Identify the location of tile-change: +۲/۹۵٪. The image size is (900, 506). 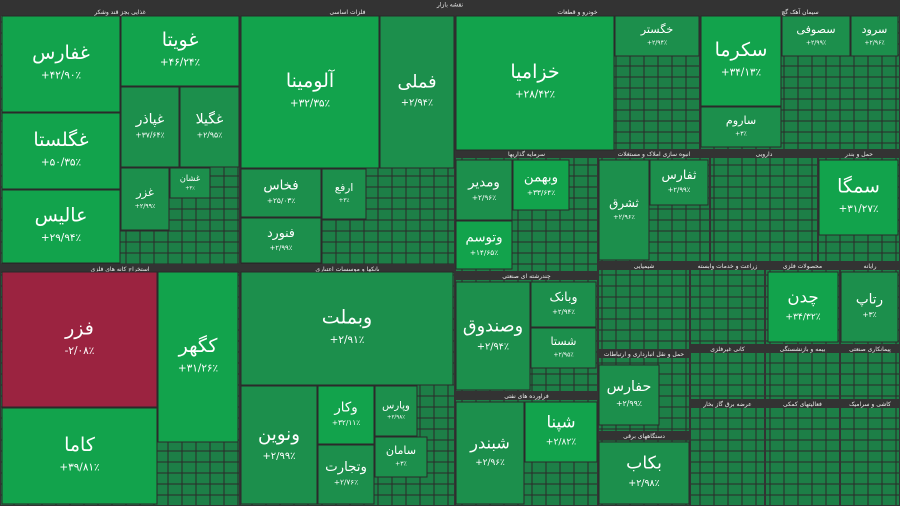
(210, 134).